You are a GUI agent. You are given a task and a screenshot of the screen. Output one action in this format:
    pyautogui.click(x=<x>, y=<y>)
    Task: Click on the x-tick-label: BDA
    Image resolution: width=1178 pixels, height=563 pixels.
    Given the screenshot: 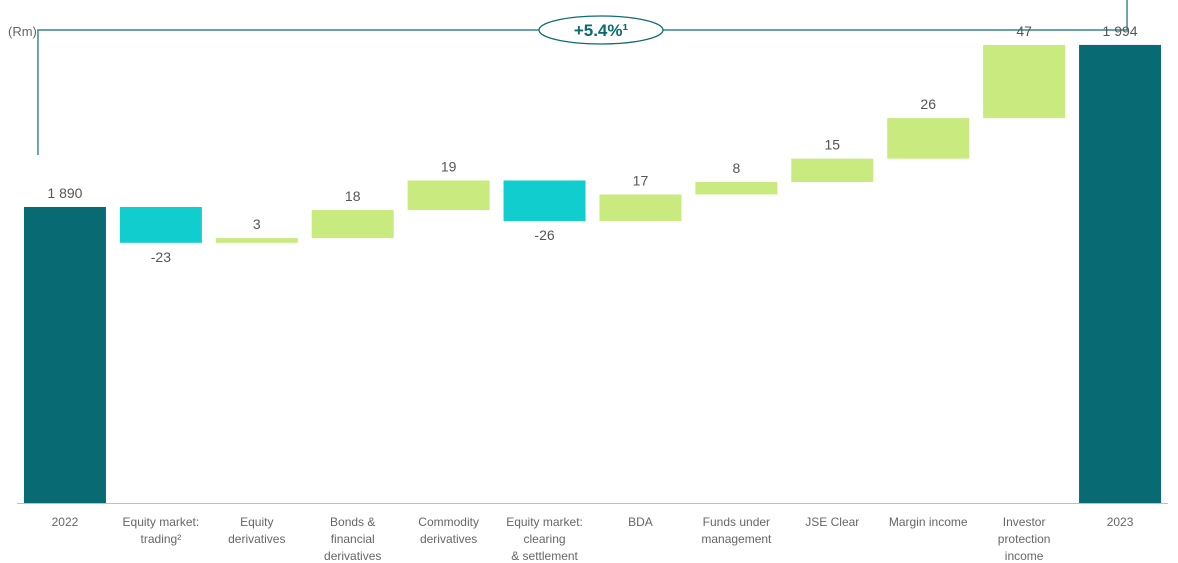 What is the action you would take?
    pyautogui.click(x=640, y=522)
    